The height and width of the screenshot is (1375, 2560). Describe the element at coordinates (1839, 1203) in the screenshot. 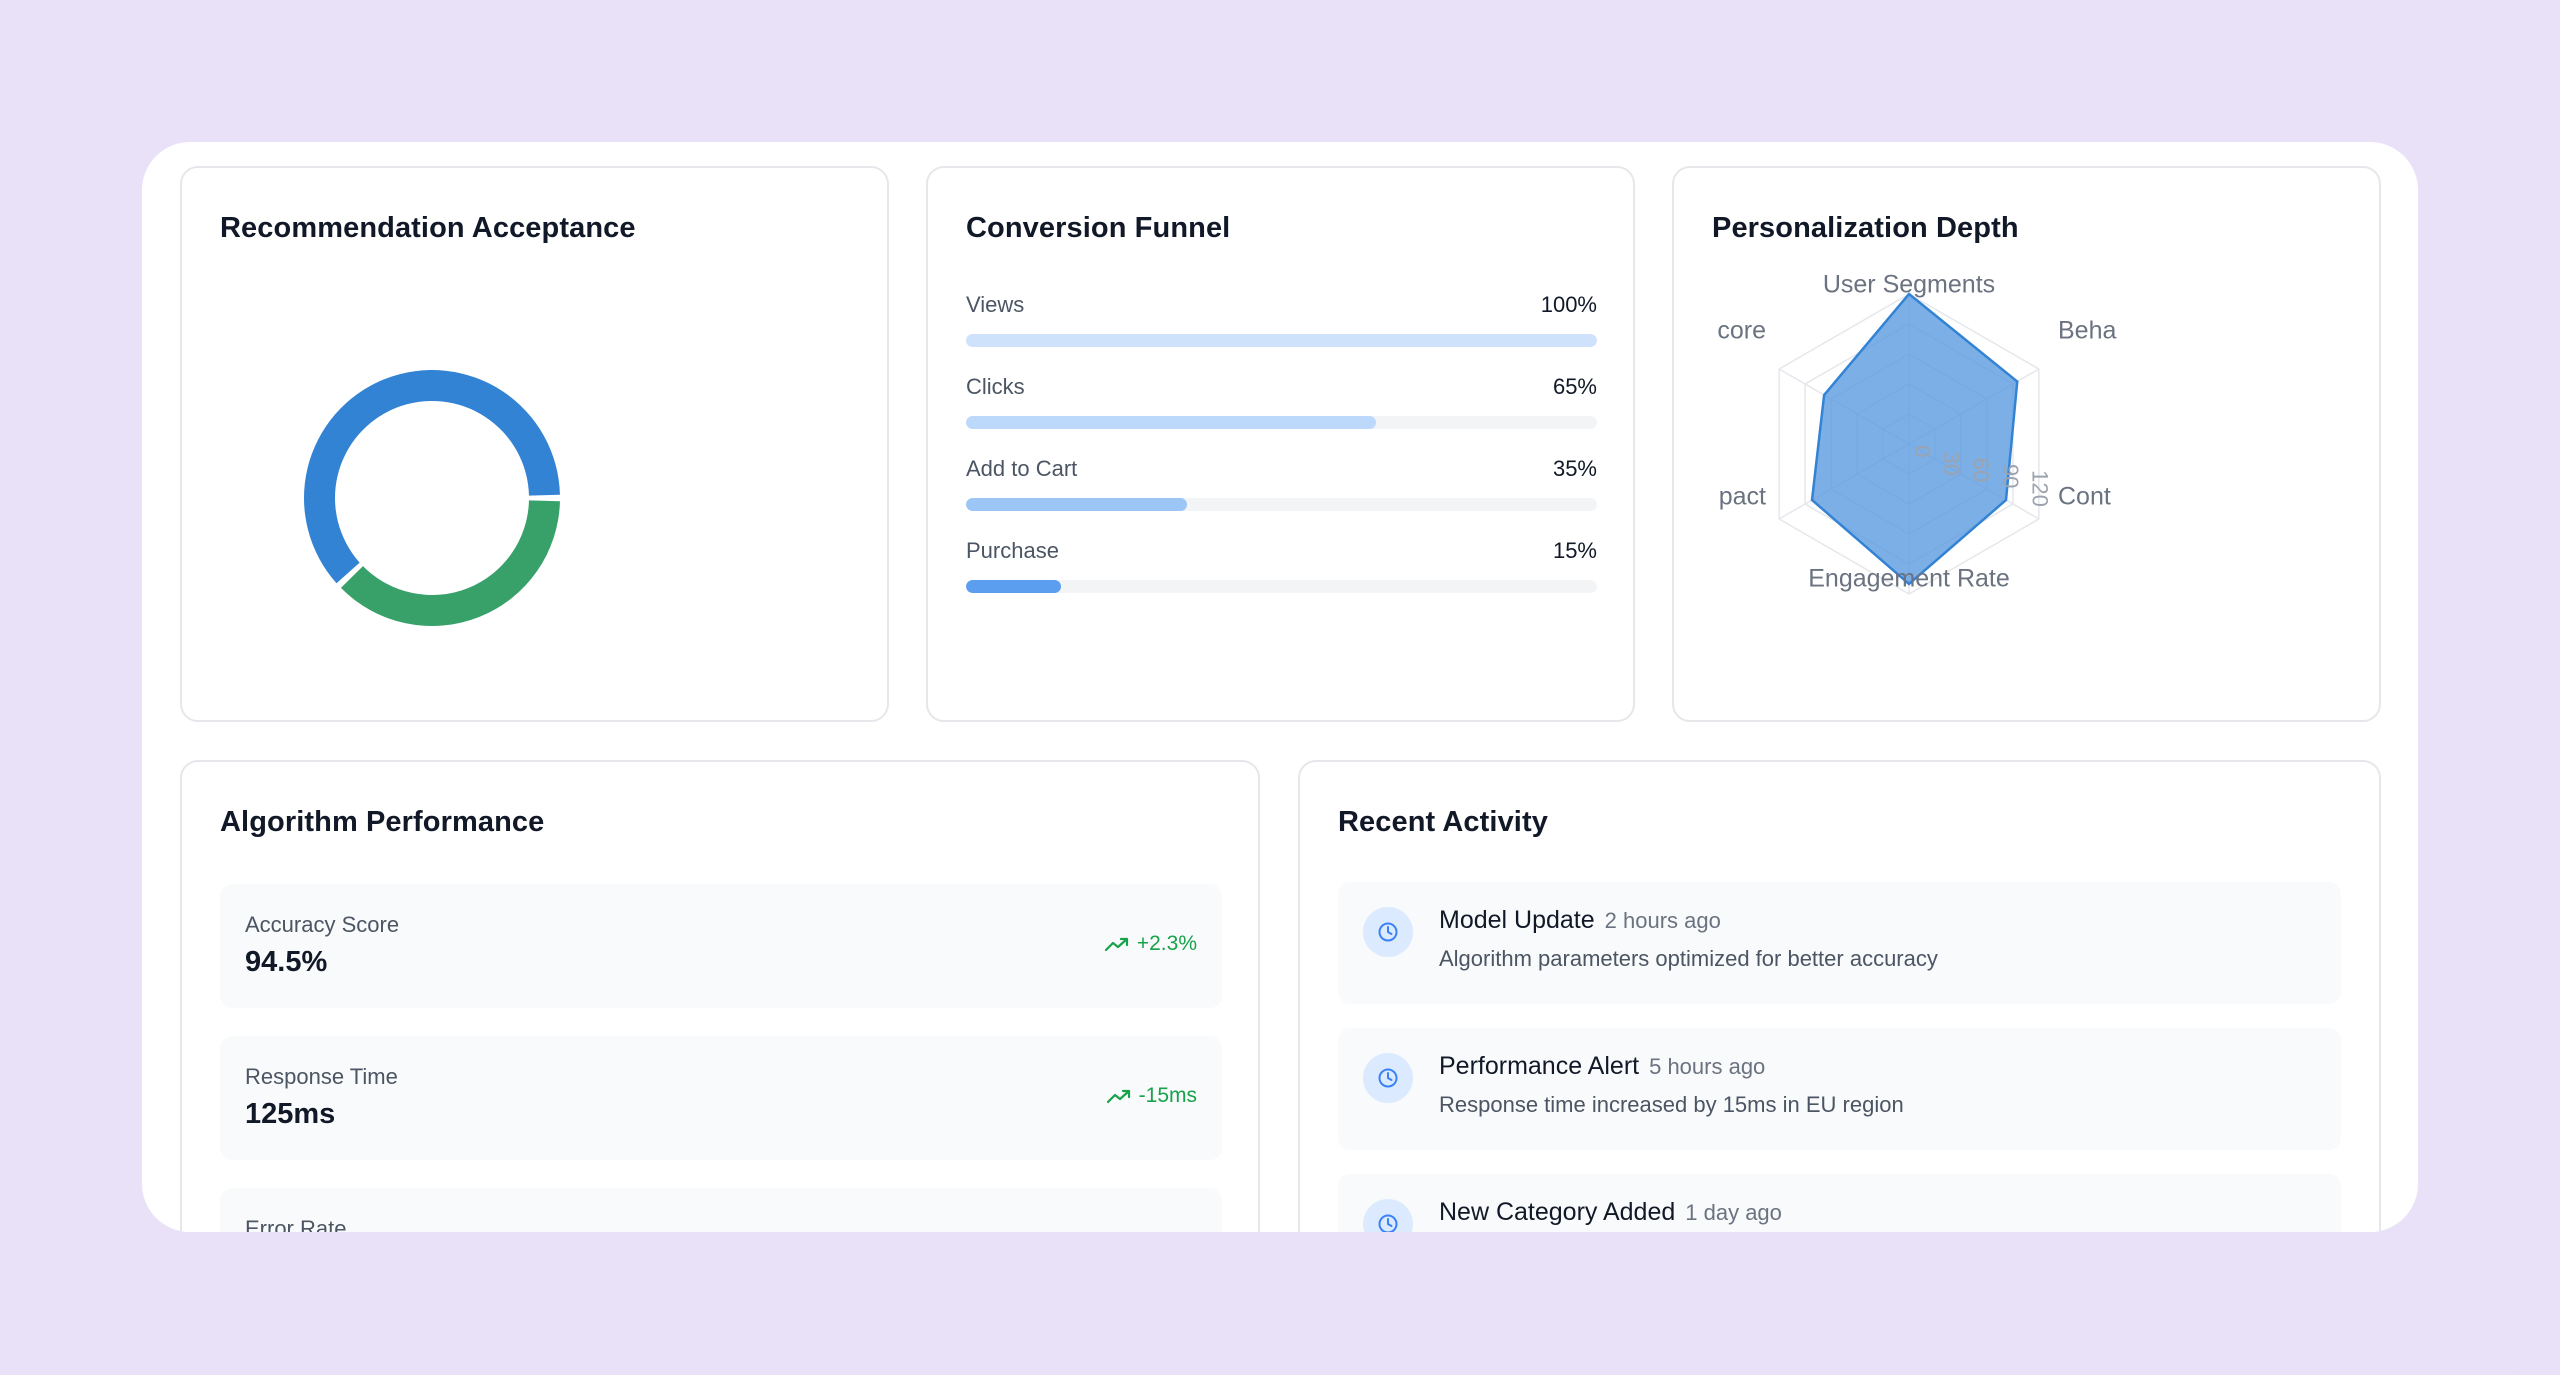

I see `activity-item-new-category: New Category Added 1 day ago` at that location.